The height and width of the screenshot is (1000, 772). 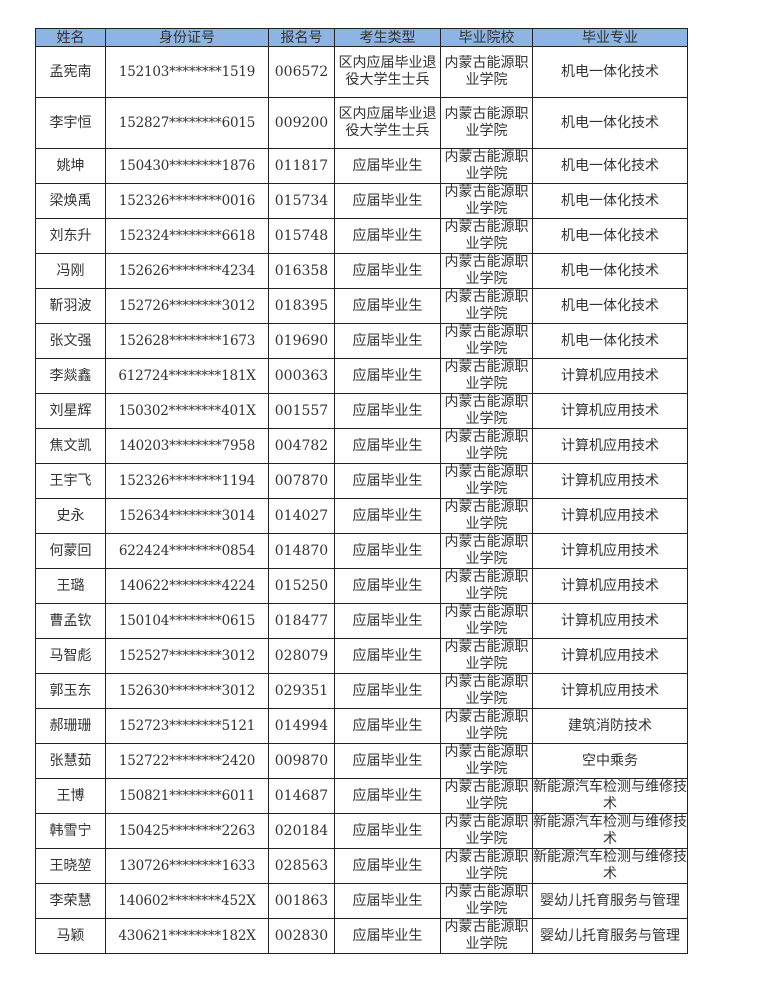 What do you see at coordinates (187, 900) in the screenshot?
I see `id-number-cell-text: 140602********452X` at bounding box center [187, 900].